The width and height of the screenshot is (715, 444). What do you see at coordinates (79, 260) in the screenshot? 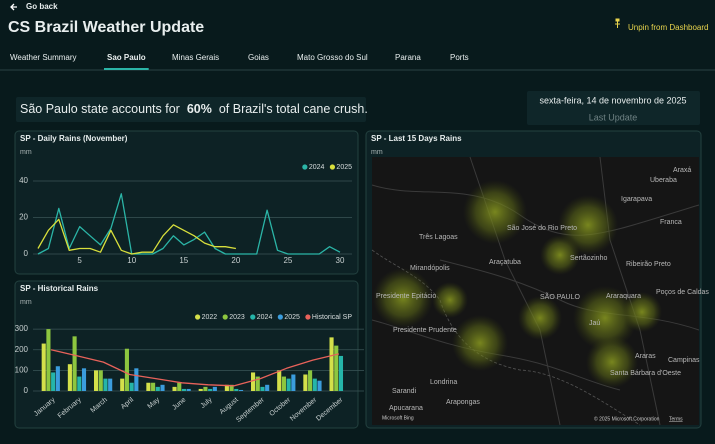
I see `x-tick-label: 5` at bounding box center [79, 260].